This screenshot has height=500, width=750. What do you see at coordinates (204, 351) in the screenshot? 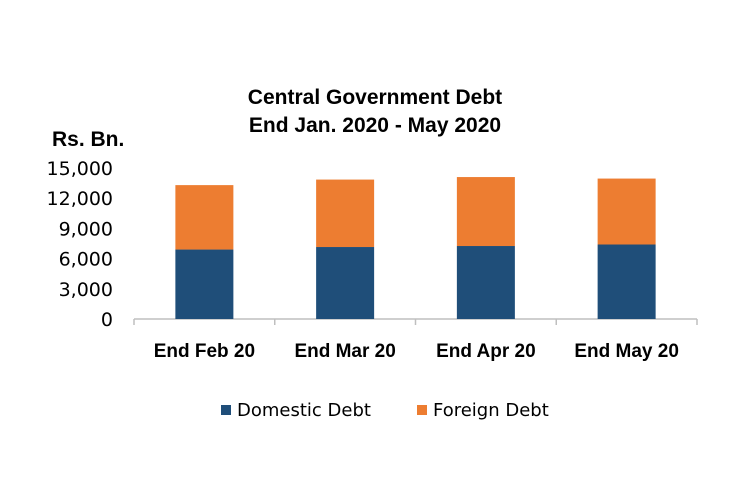
I see `x-category-label: End Feb 20` at bounding box center [204, 351].